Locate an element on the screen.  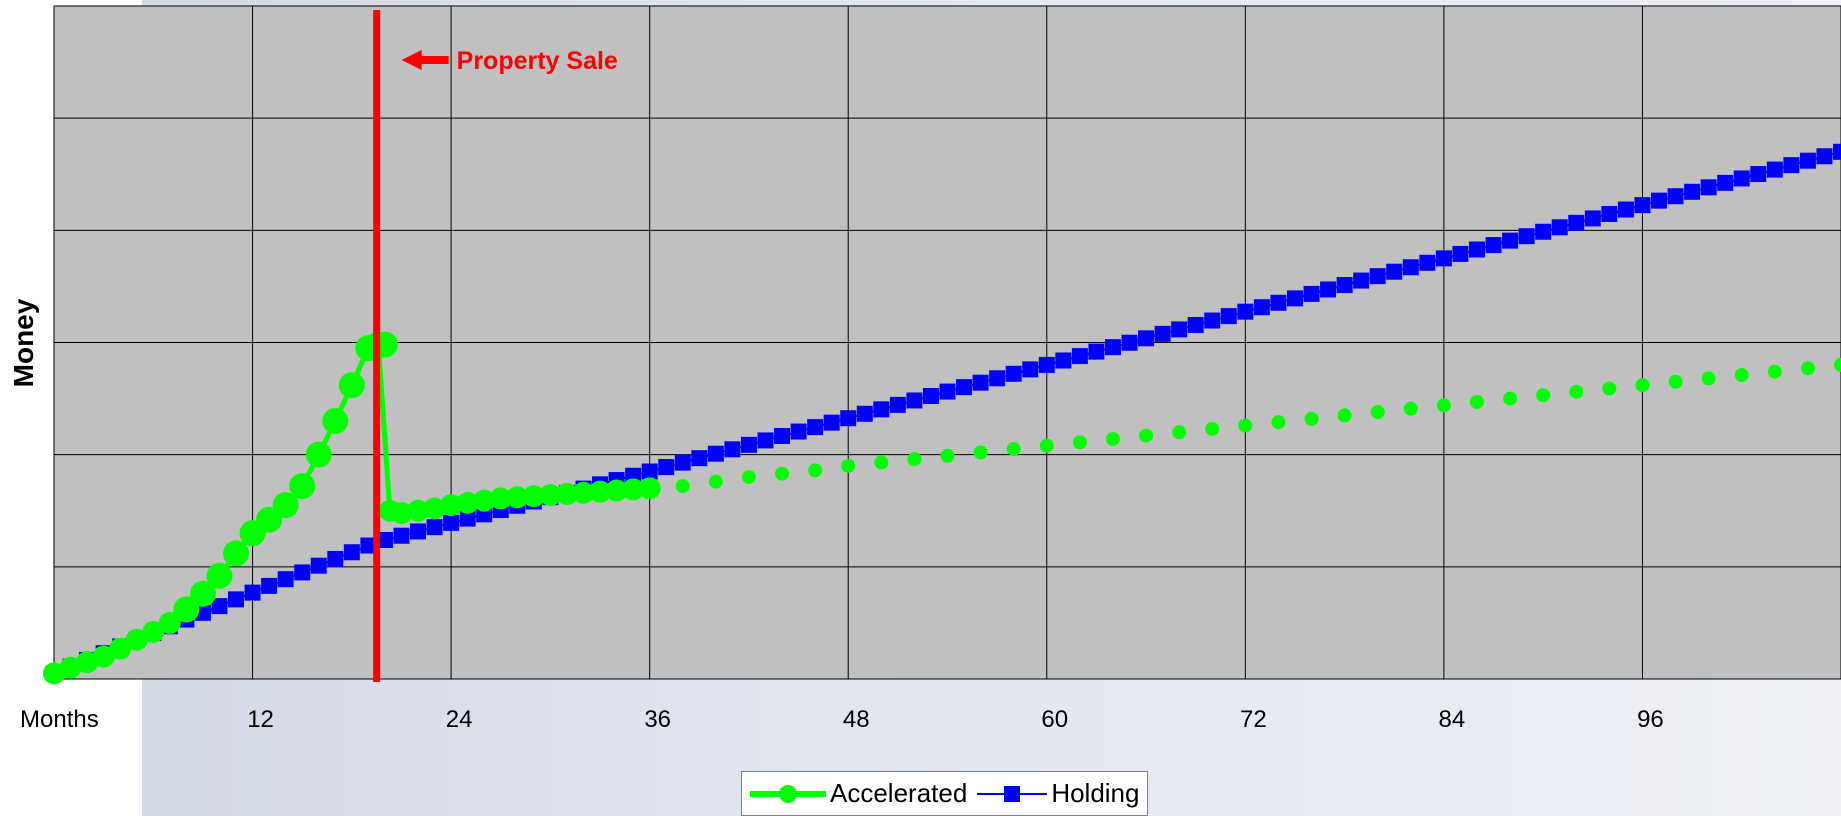
y-axis-label: Money is located at coordinates (23, 342).